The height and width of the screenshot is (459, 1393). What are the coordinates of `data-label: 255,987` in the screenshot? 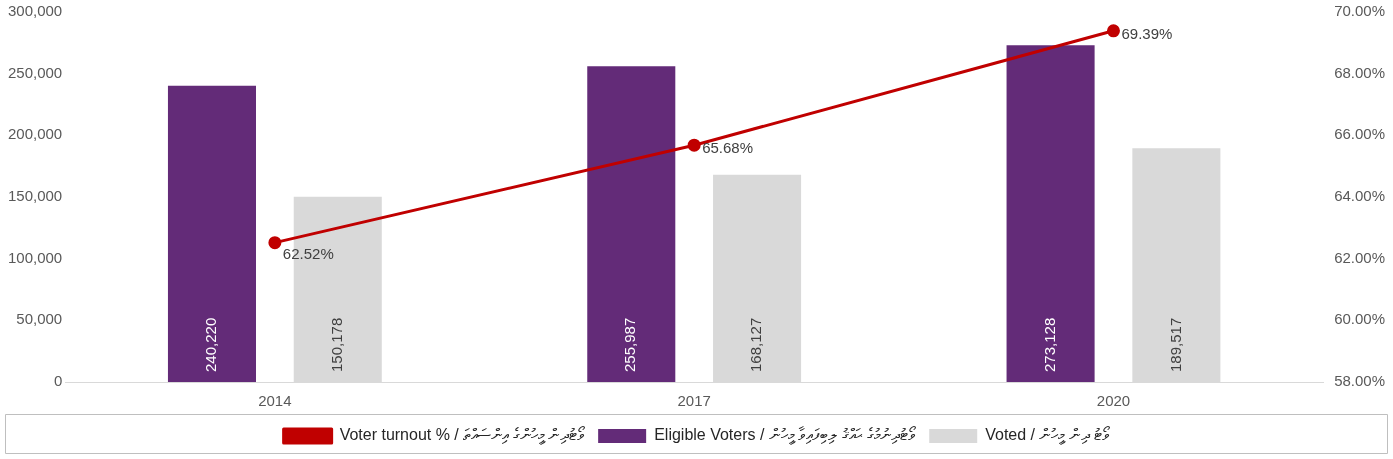 It's located at (630, 344).